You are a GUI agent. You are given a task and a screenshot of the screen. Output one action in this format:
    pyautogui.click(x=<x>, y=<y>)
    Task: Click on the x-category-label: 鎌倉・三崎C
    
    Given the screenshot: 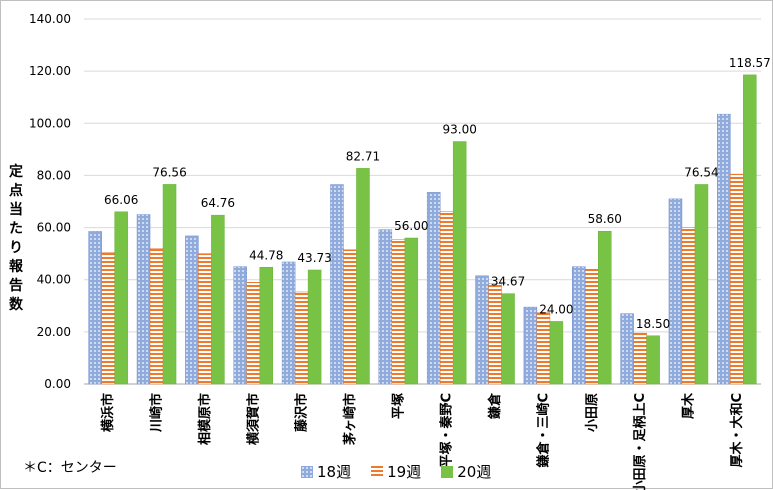 What is the action you would take?
    pyautogui.click(x=543, y=431)
    